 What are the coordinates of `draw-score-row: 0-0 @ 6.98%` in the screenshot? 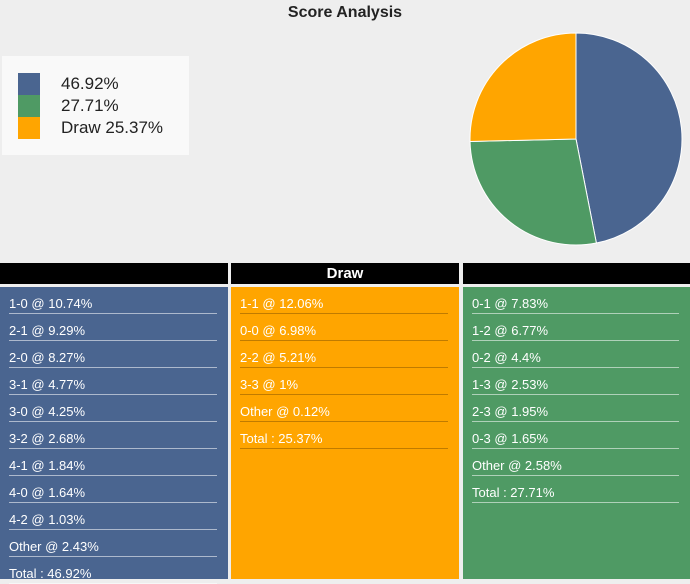 It's located at (344, 327).